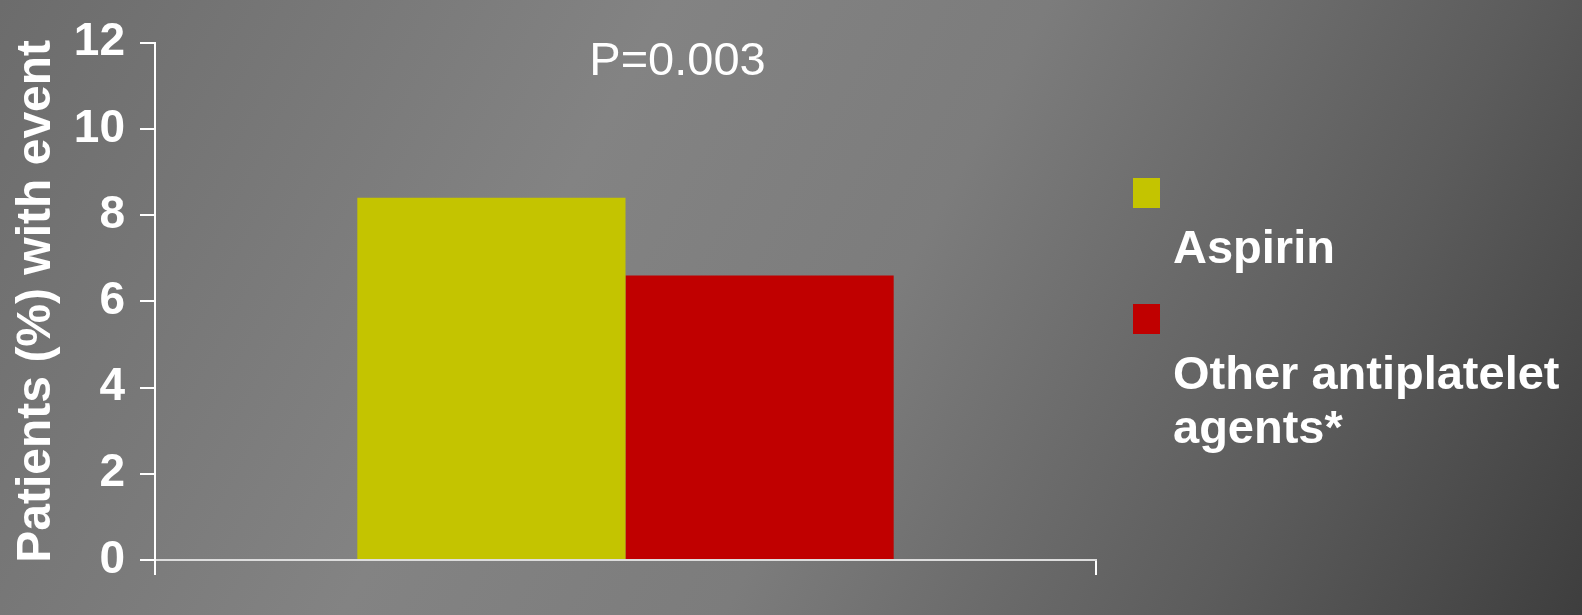 Image resolution: width=1582 pixels, height=615 pixels. Describe the element at coordinates (112, 297) in the screenshot. I see `y-tick-label: 6` at that location.